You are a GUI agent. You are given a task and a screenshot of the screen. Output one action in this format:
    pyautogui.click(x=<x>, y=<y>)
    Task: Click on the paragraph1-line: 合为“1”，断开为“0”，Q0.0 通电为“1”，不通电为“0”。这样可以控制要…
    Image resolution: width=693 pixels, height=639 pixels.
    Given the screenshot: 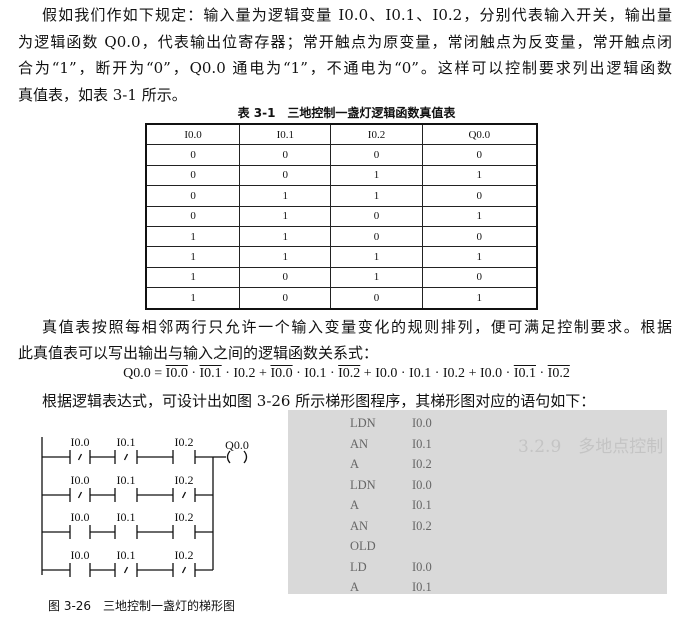 What is the action you would take?
    pyautogui.click(x=345, y=68)
    